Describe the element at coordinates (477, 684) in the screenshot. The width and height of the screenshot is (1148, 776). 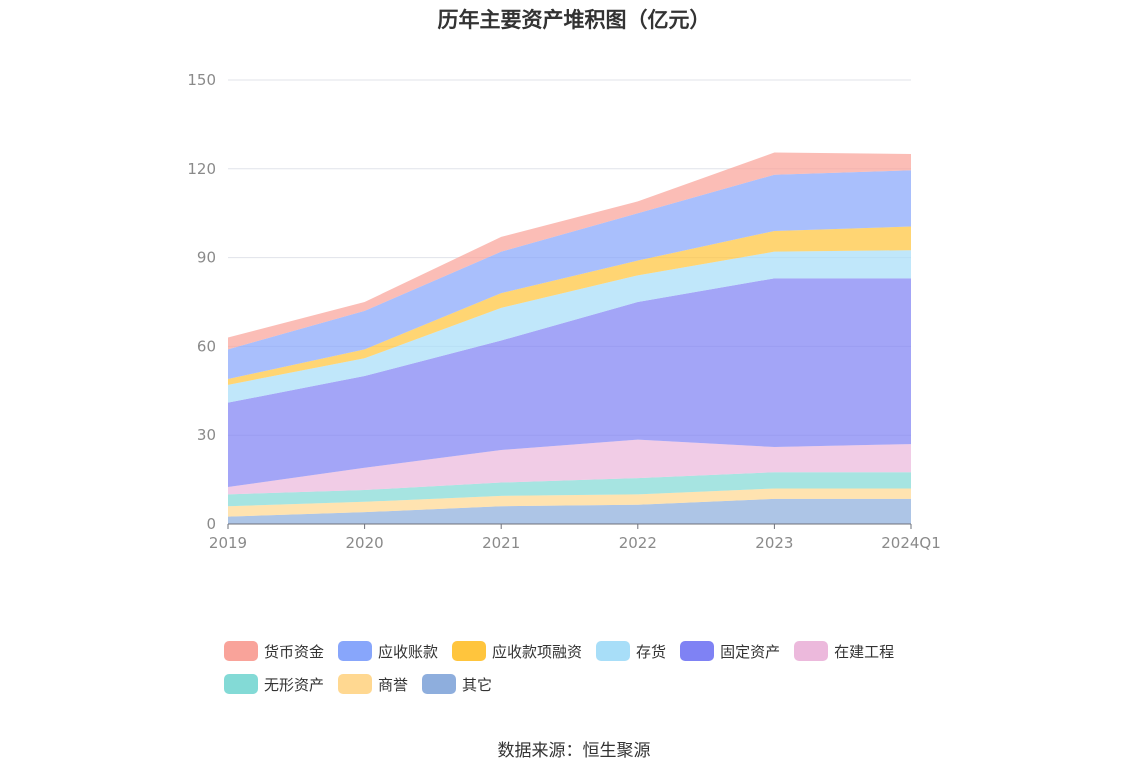
I see `legend-label: 其它` at that location.